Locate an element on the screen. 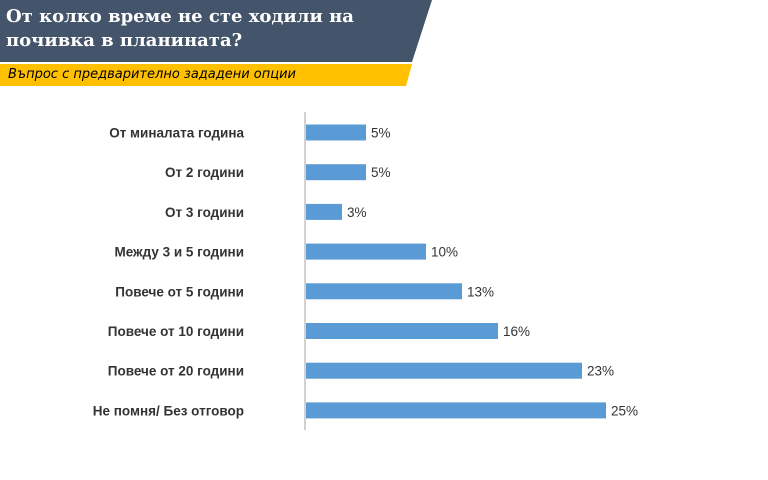 The image size is (768, 480). subtitle-band-shape is located at coordinates (206, 75).